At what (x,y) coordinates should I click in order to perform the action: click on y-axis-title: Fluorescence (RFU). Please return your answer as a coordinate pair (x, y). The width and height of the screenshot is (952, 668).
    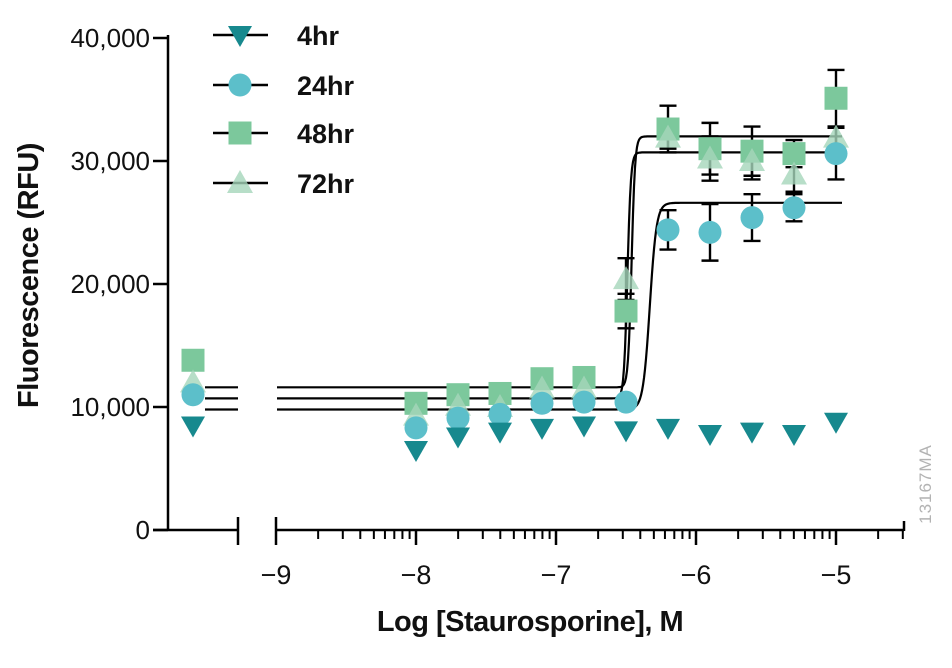
    Looking at the image, I should click on (29, 275).